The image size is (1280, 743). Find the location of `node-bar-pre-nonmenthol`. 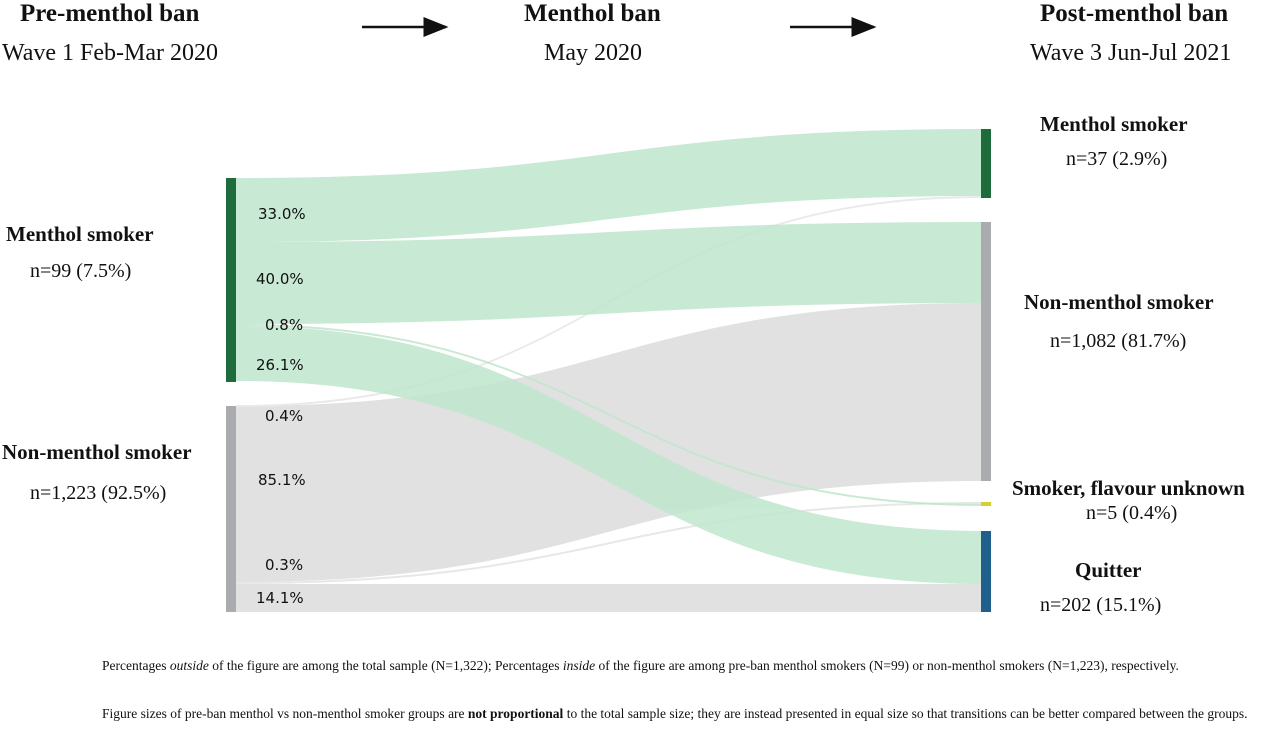

node-bar-pre-nonmenthol is located at coordinates (231, 509).